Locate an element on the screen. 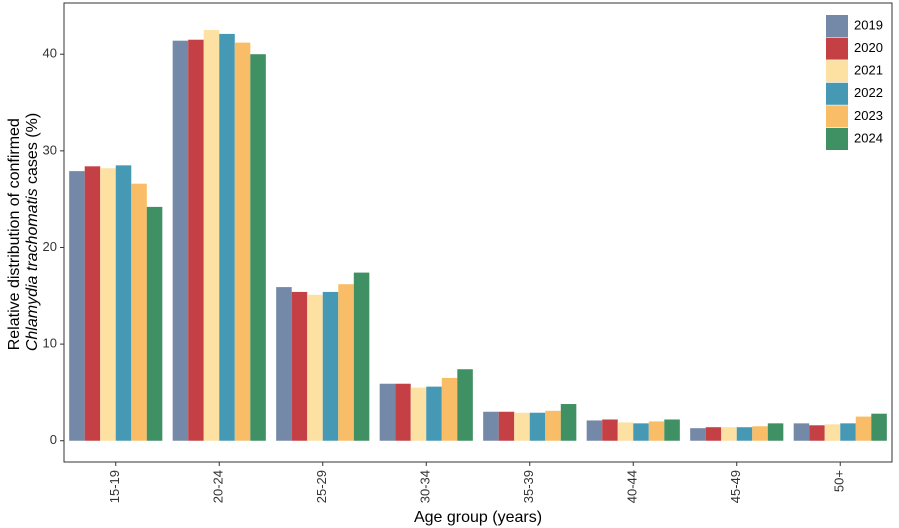 The height and width of the screenshot is (528, 899). legend-key-2024 is located at coordinates (837, 139).